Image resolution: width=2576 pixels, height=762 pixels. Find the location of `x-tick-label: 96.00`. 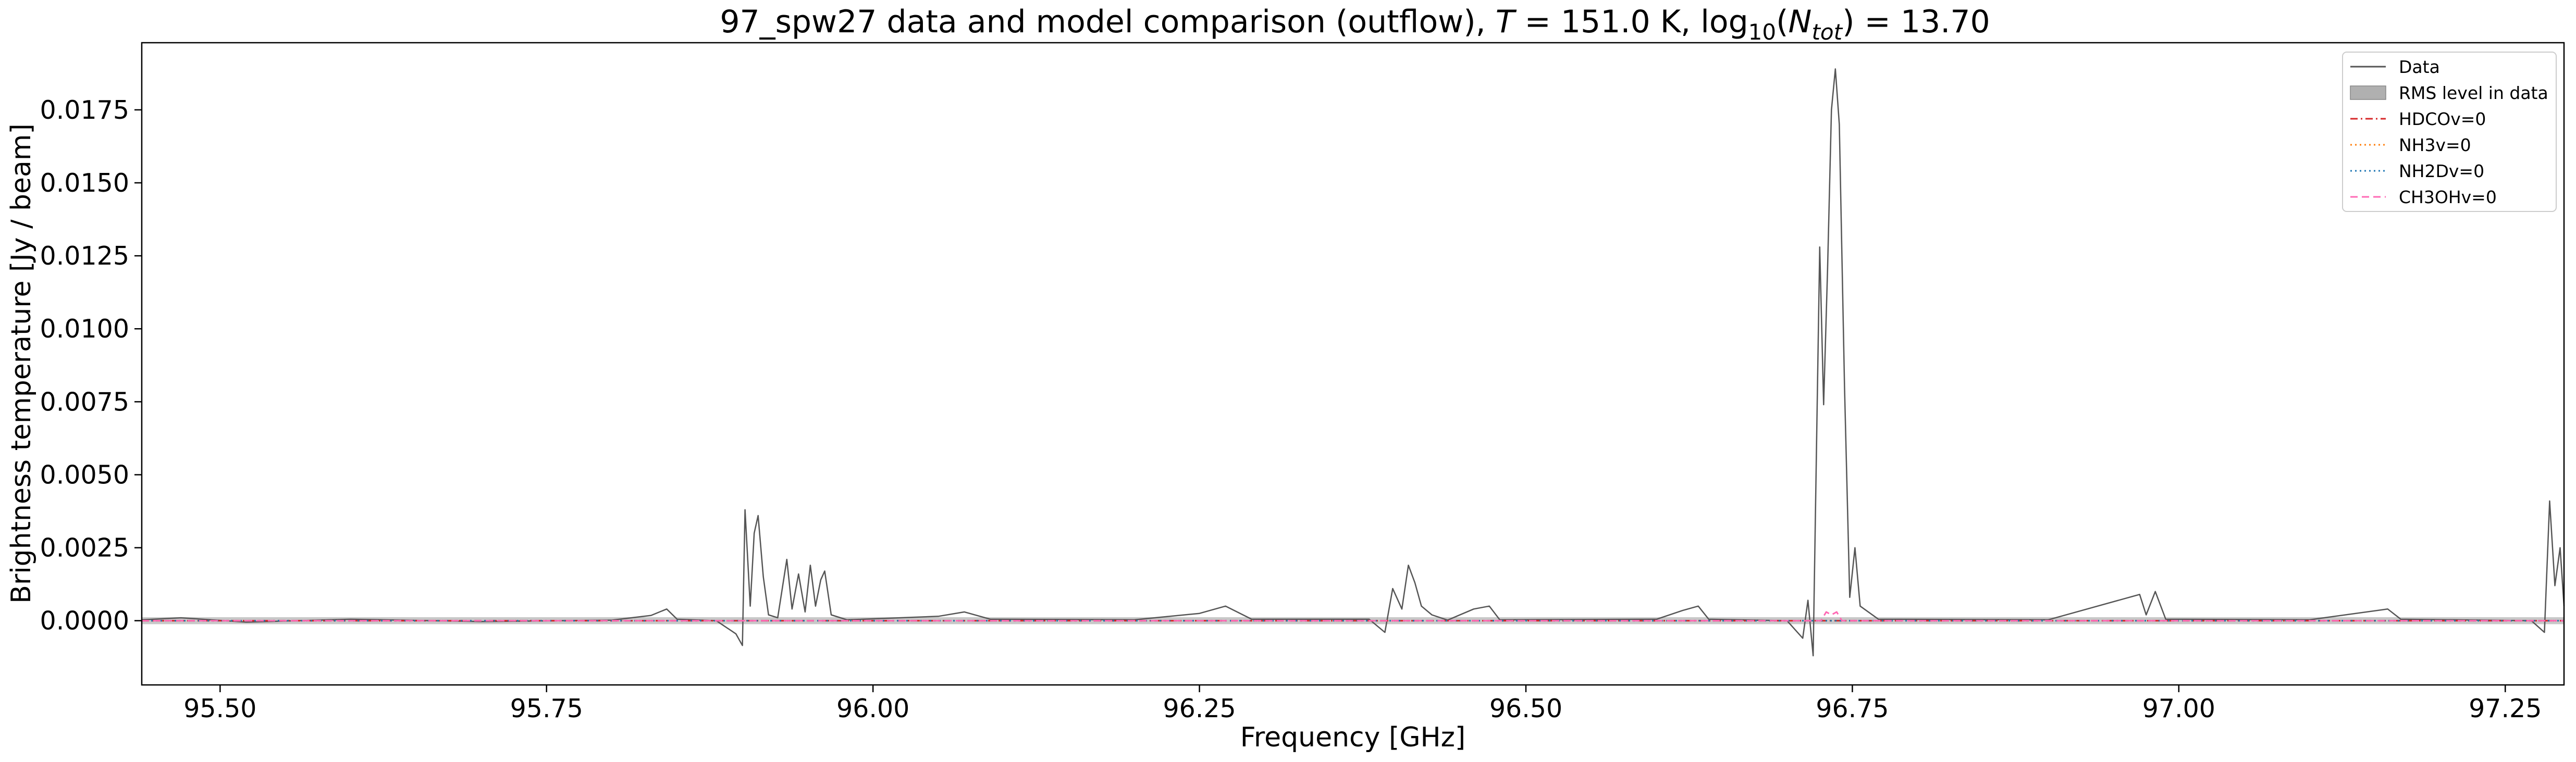

x-tick-label: 96.00 is located at coordinates (872, 709).